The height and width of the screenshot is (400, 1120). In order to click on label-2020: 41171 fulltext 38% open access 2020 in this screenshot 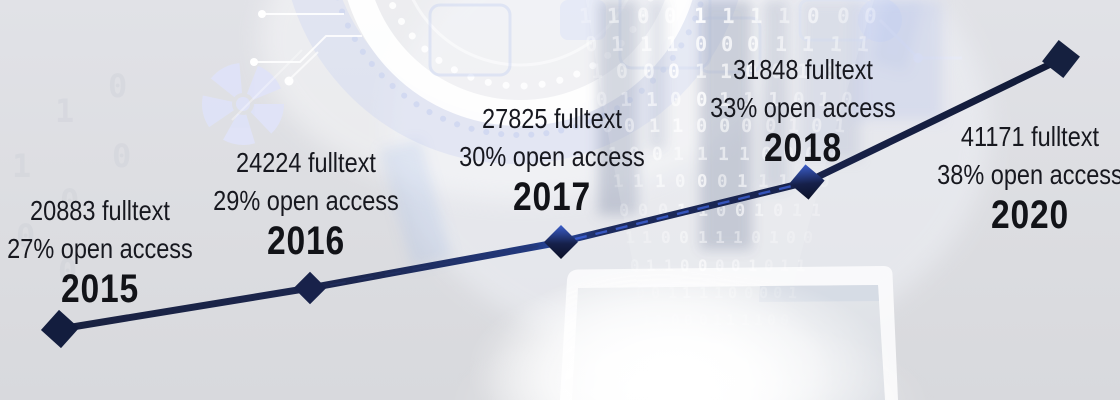, I will do `click(1003, 177)`.